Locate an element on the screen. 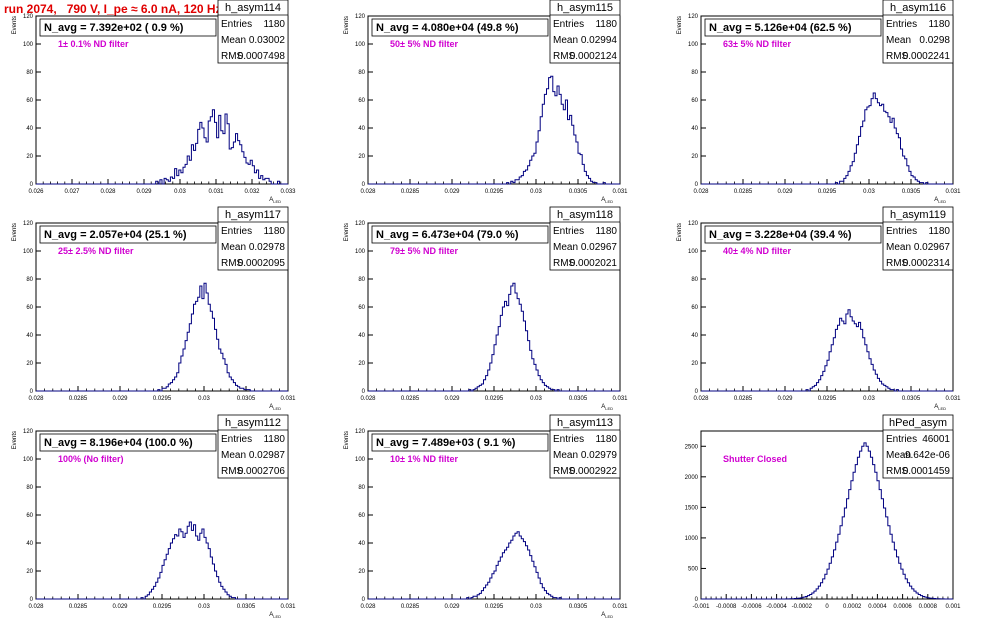  stats-value: 0.02979 is located at coordinates (599, 455).